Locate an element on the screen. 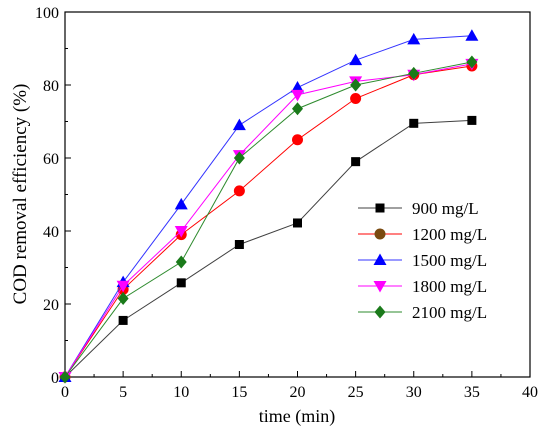  legend-item: 1200 mg/L is located at coordinates (422, 234).